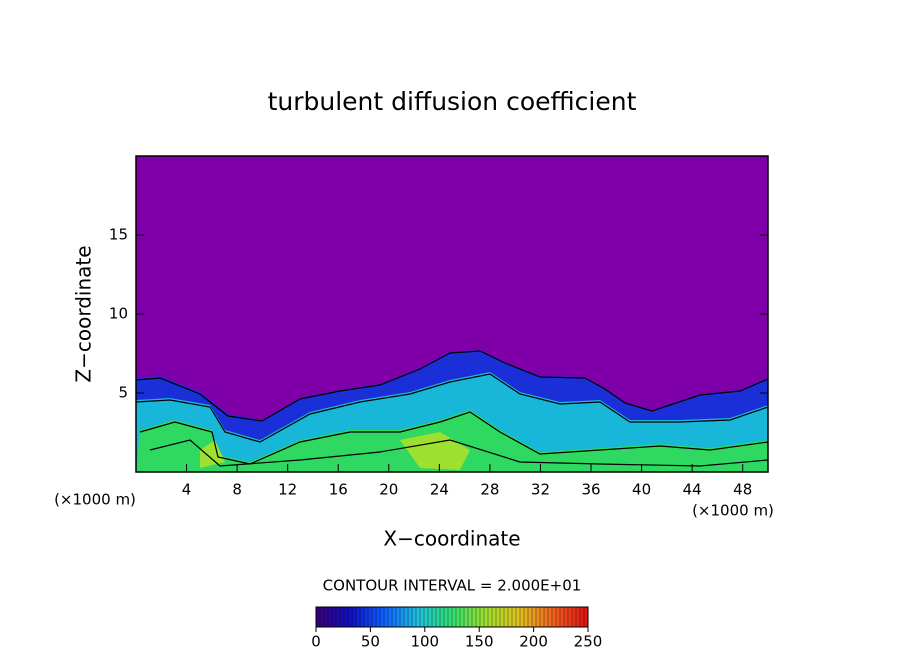 The height and width of the screenshot is (654, 904). I want to click on chart-title: turbulent diffusion coefficient, so click(452, 101).